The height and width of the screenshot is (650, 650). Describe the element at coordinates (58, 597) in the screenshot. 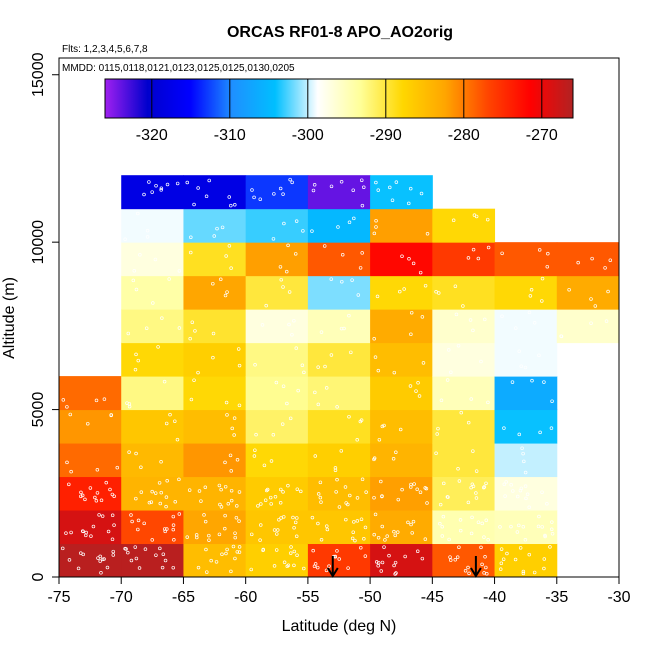

I see `x-tick-label: -75` at that location.